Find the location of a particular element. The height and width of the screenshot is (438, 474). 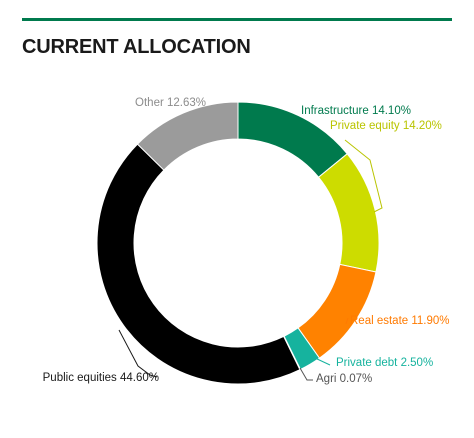

label-private-equity: Private equity 14.20% is located at coordinates (386, 126).